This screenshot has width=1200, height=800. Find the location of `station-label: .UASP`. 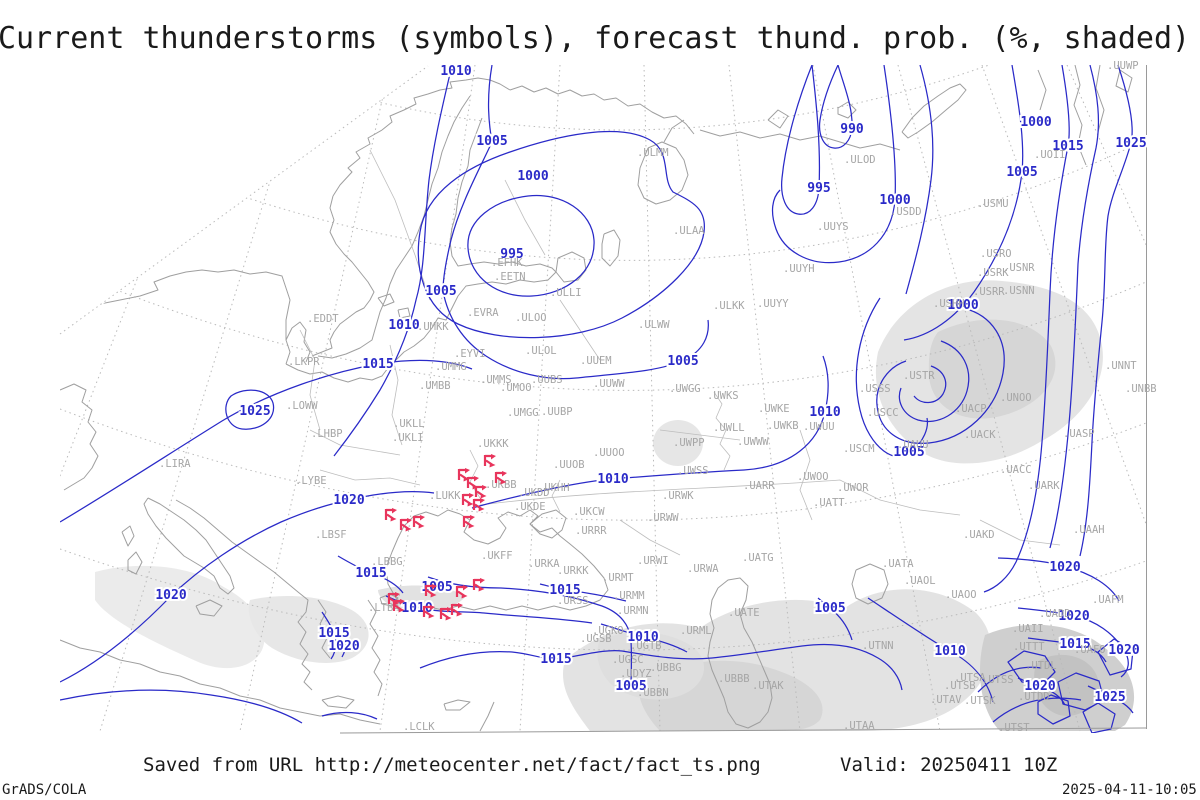

station-label: .UASP is located at coordinates (1079, 434).